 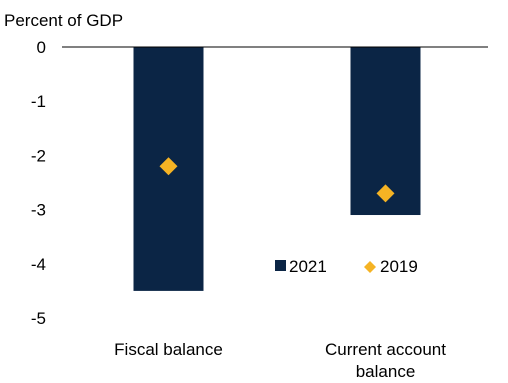 What do you see at coordinates (308, 266) in the screenshot?
I see `legend-label-2021: 2021` at bounding box center [308, 266].